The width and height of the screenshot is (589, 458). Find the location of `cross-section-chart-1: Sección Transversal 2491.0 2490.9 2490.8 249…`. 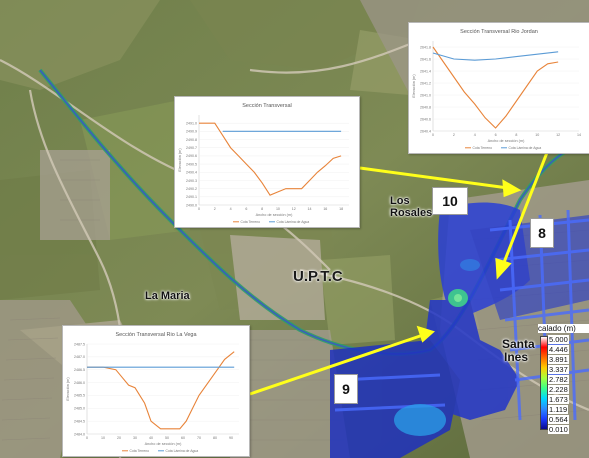

cross-section-chart-1: Sección Transversal 2491.0 2490.9 2490.8 249… is located at coordinates (263, 163).